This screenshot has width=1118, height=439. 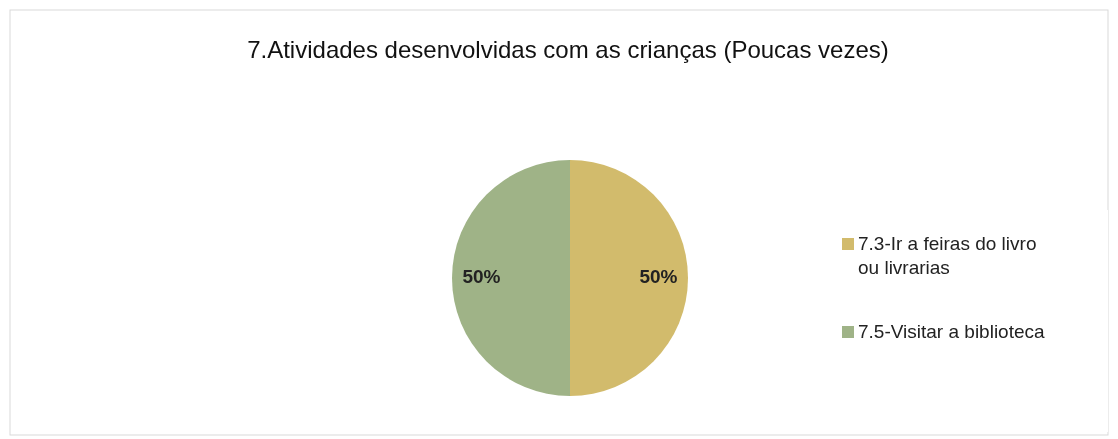 What do you see at coordinates (568, 49) in the screenshot?
I see `chart-title: 7.Atividades desenvolvidas com as crianças (Poucas vezes)` at bounding box center [568, 49].